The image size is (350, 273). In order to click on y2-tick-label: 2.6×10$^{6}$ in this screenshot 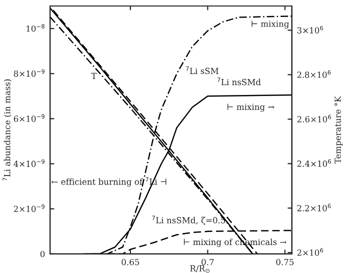, I will do `click(314, 118)`.